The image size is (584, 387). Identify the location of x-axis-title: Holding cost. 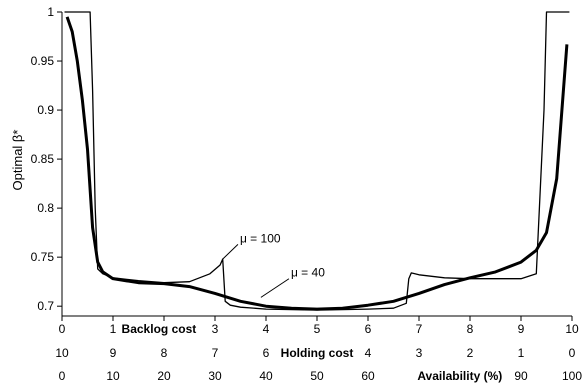
(317, 353).